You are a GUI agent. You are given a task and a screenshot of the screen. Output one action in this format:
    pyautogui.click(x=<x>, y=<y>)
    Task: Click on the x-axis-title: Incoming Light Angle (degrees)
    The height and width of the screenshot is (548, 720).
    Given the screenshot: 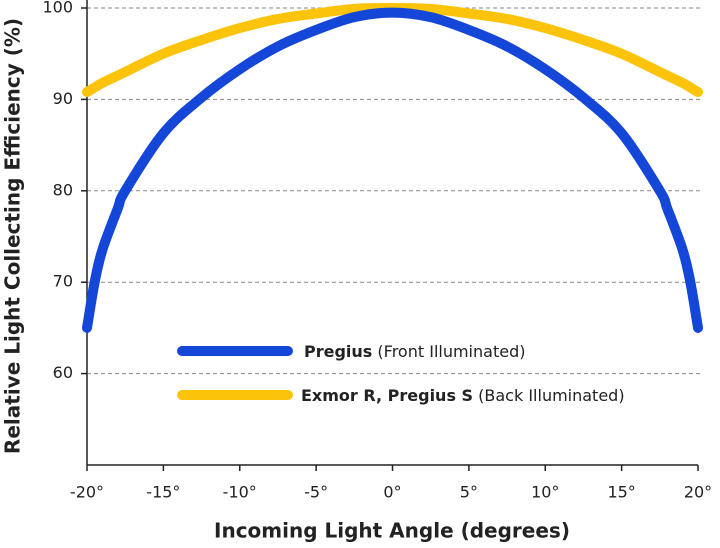 What is the action you would take?
    pyautogui.click(x=392, y=531)
    